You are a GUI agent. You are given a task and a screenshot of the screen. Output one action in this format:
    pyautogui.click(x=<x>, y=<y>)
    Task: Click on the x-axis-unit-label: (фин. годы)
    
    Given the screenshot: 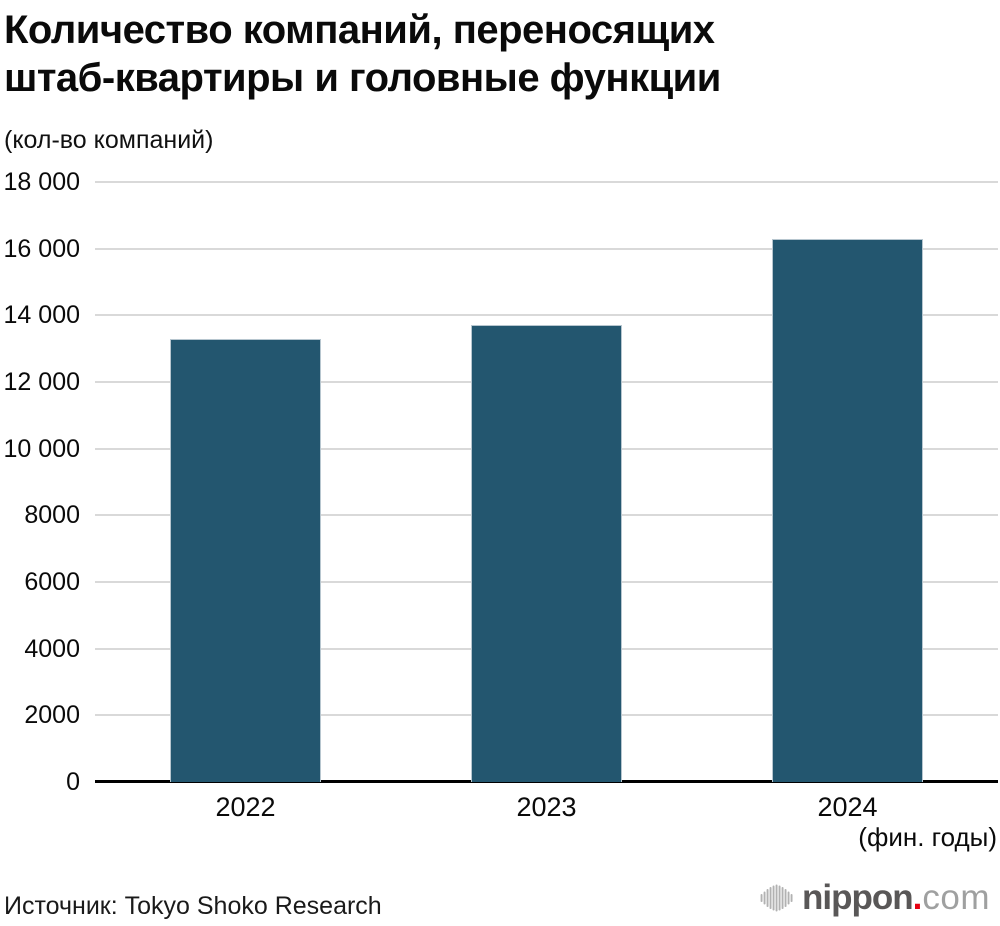 What is the action you would take?
    pyautogui.click(x=927, y=837)
    